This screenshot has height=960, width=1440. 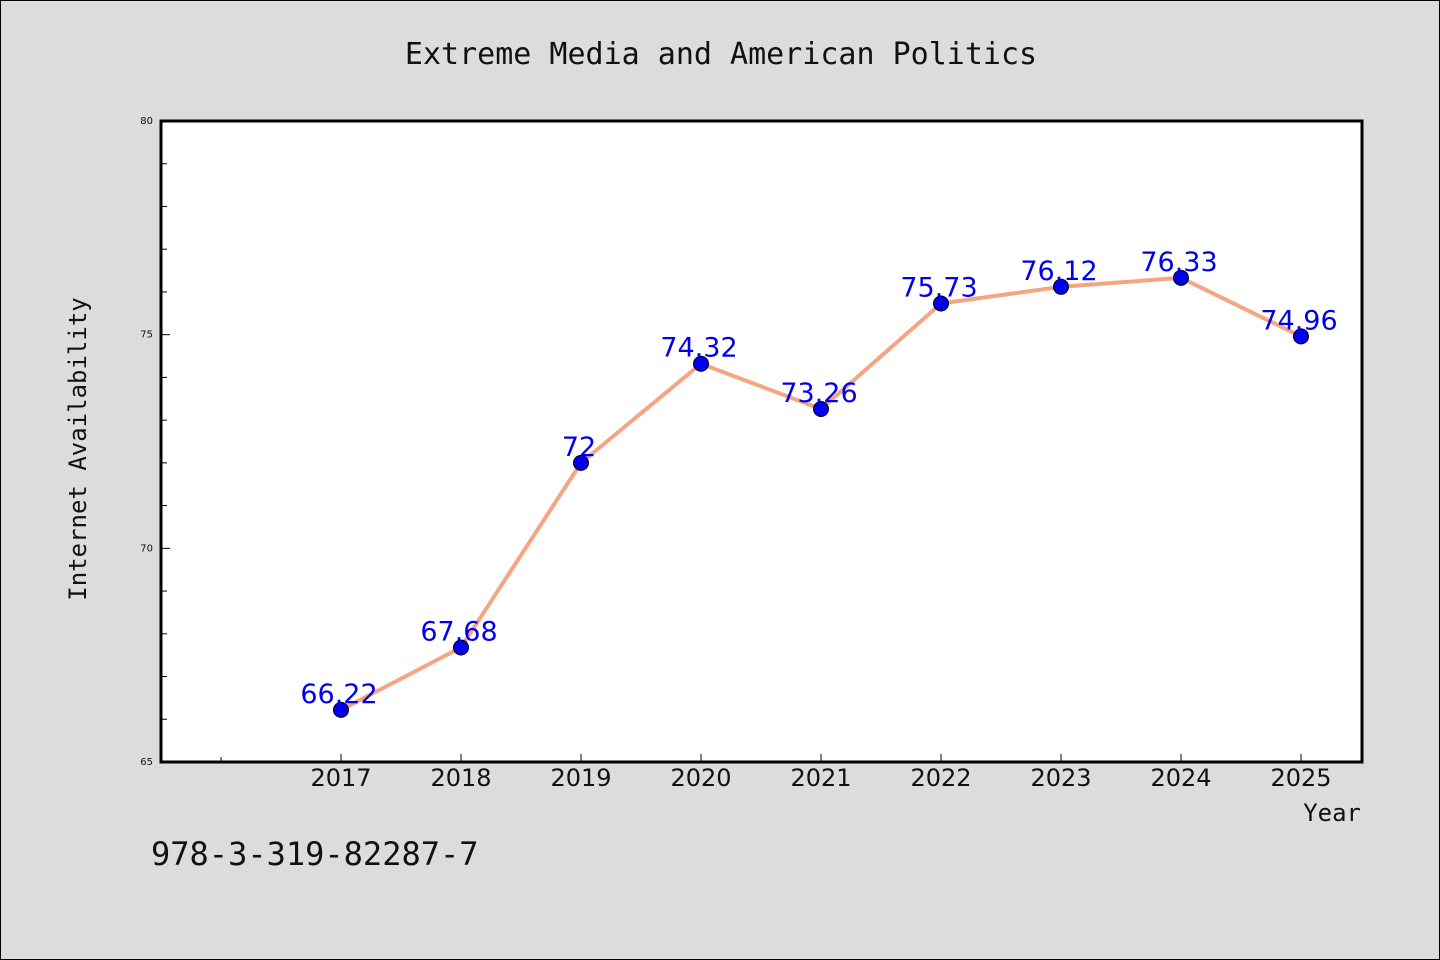 I want to click on data-label: 75.73, so click(x=938, y=287).